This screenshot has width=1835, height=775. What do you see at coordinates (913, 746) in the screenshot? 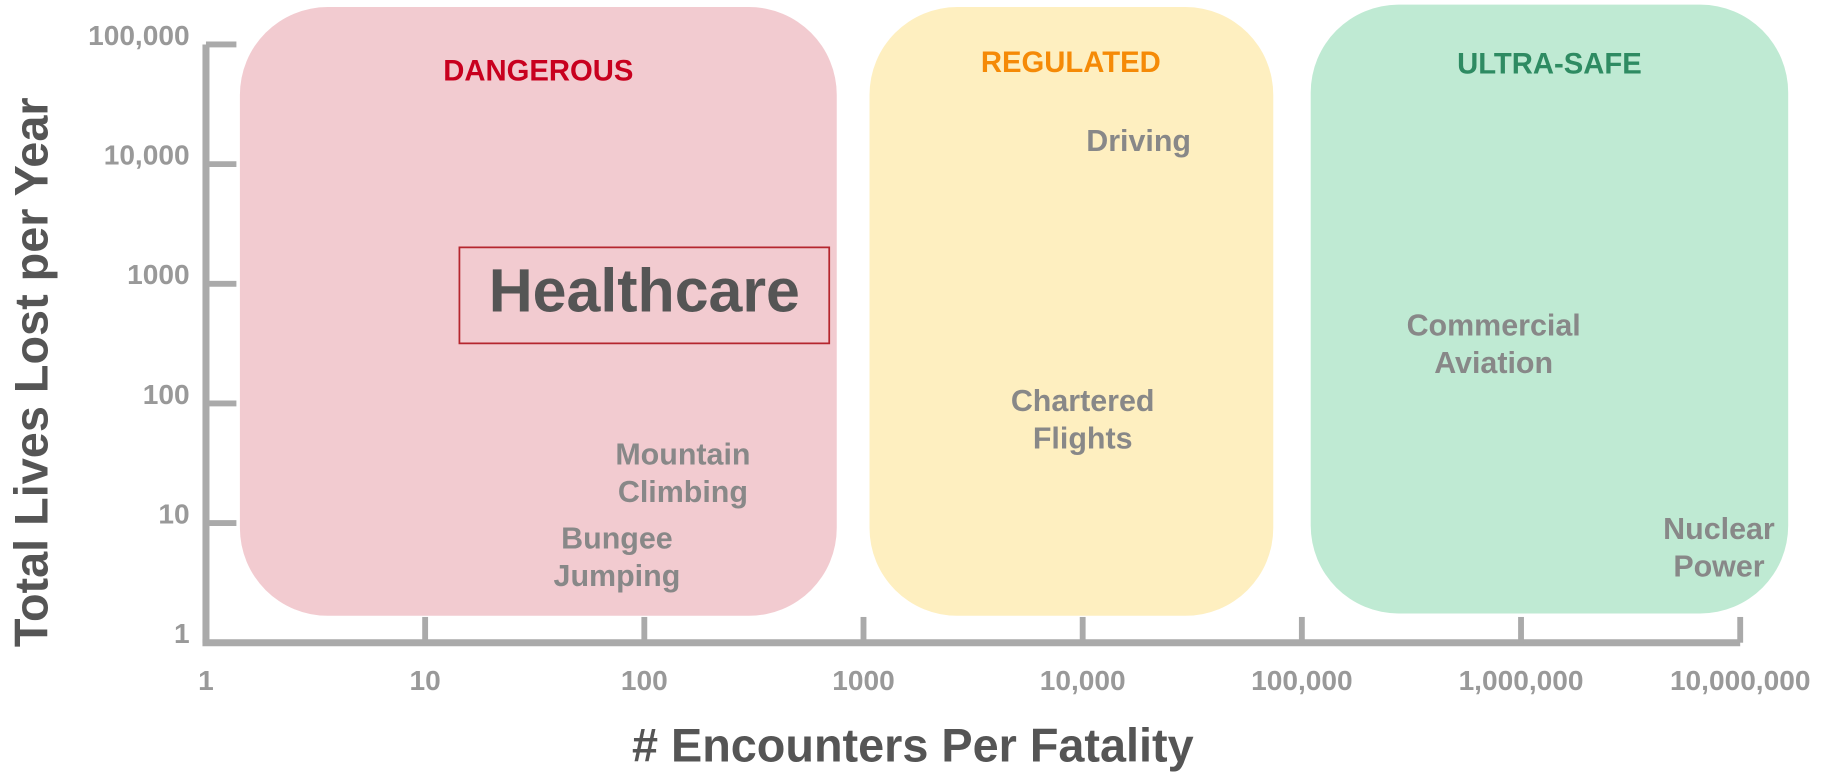
I see `x-axis-title: # Encounters Per Fatality` at bounding box center [913, 746].